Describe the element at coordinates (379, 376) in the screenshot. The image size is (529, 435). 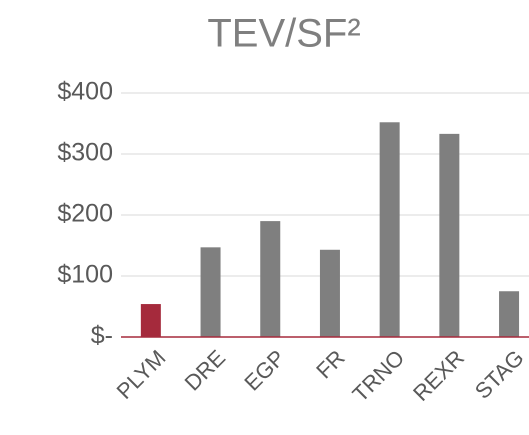
I see `x-tick-label: TRNO` at that location.